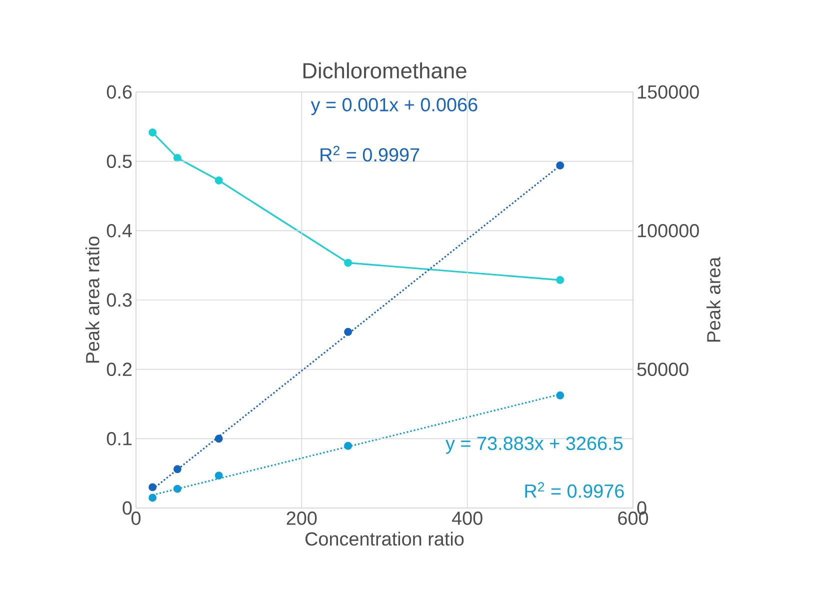  What do you see at coordinates (370, 154) in the screenshot?
I see `annotation: R$^{2}$ = 0.9997` at bounding box center [370, 154].